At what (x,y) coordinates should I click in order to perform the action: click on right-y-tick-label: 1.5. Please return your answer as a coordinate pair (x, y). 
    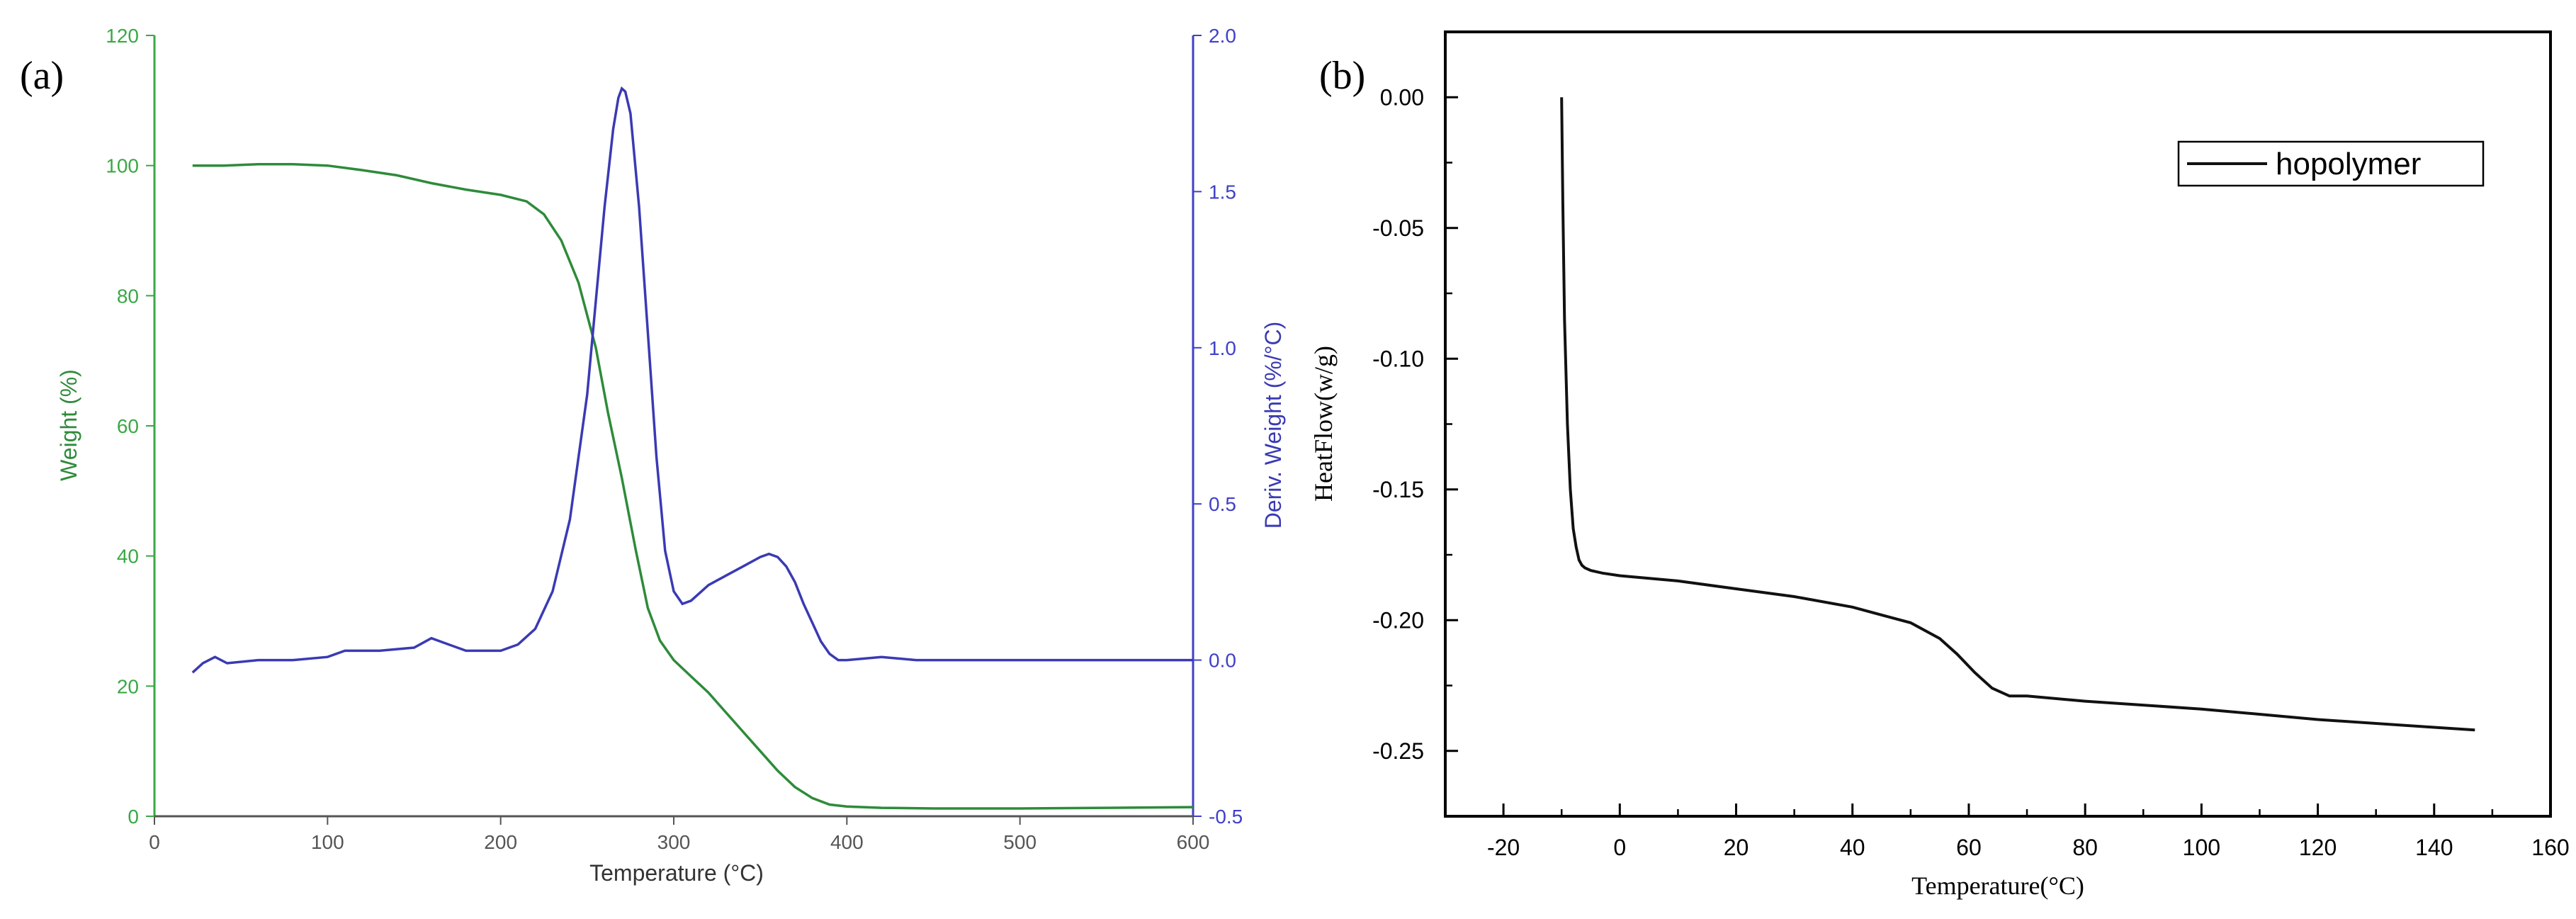
    Looking at the image, I should click on (1222, 192).